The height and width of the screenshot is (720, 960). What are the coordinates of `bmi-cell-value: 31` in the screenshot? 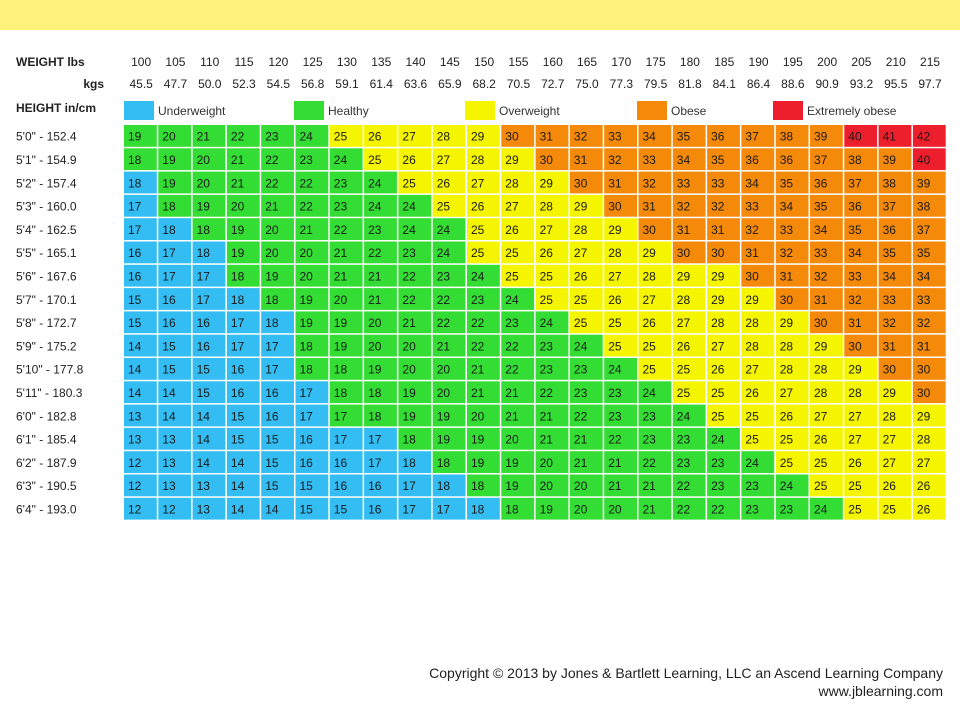 It's located at (890, 346).